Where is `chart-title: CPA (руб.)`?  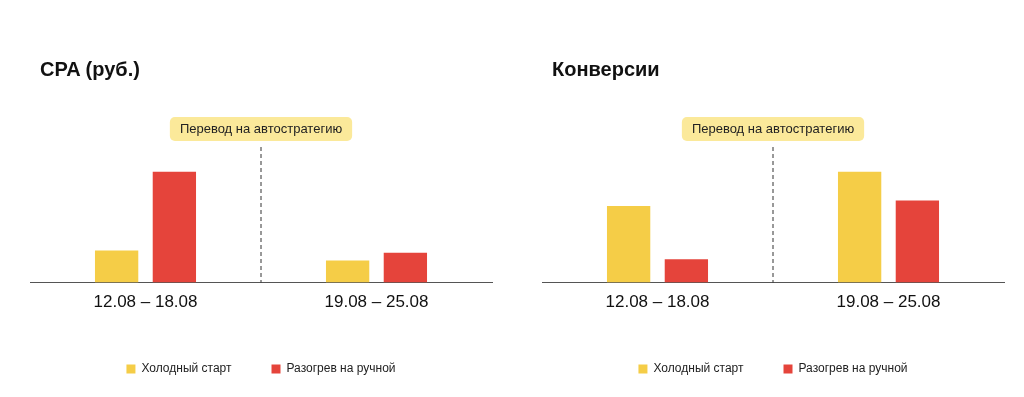
chart-title: CPA (руб.) is located at coordinates (90, 69).